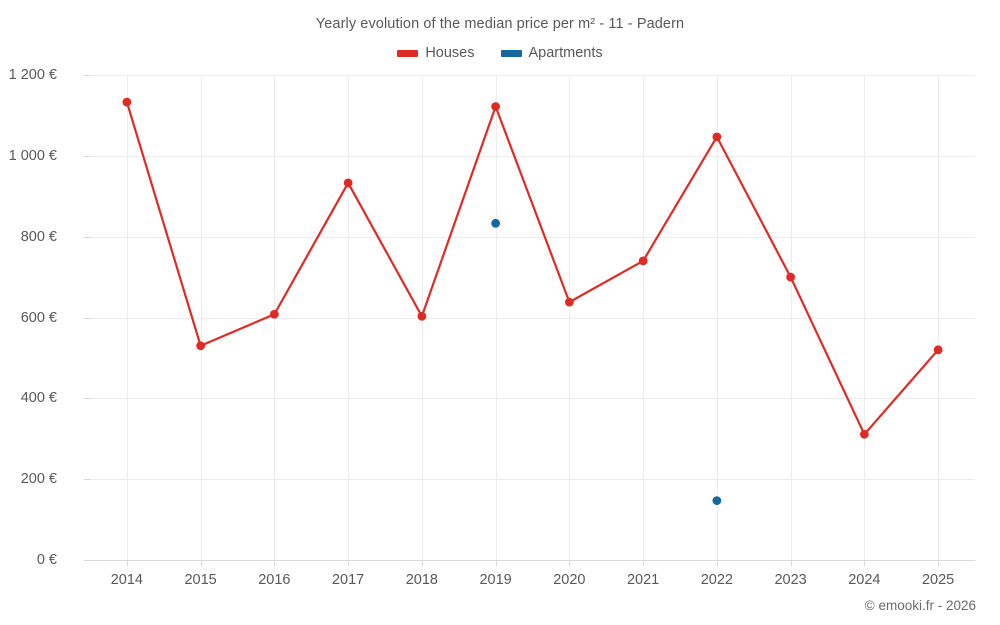 Image resolution: width=1000 pixels, height=625 pixels. Describe the element at coordinates (127, 102) in the screenshot. I see `data-point-houses-2014` at that location.